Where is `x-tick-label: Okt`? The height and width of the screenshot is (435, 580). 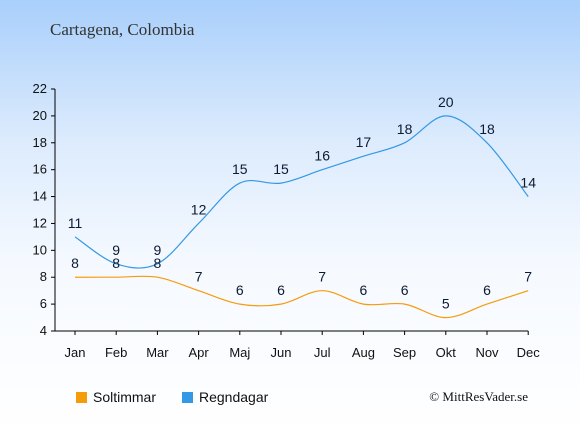 x-tick-label: Okt is located at coordinates (446, 352).